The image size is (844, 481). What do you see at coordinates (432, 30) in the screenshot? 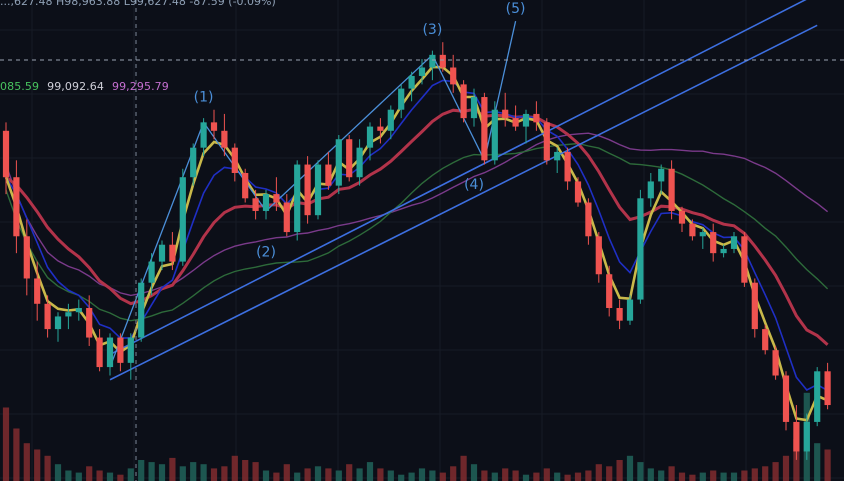
I see `wave-label: (3)` at bounding box center [432, 30].